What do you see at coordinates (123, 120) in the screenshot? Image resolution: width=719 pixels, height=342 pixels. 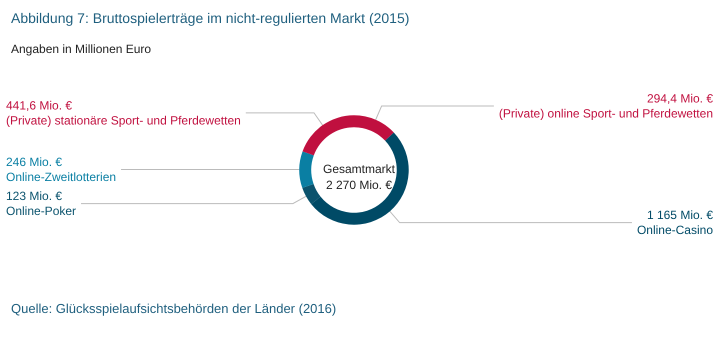 I see `slice-label: (Private) stationäre Sport- und Pferdewetten` at bounding box center [123, 120].